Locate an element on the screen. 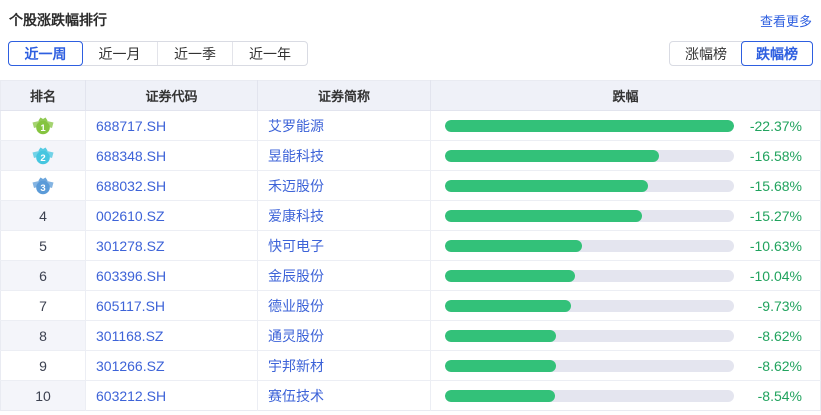 Image resolution: width=821 pixels, height=415 pixels. stock-name-link: 禾迈股份 is located at coordinates (296, 185).